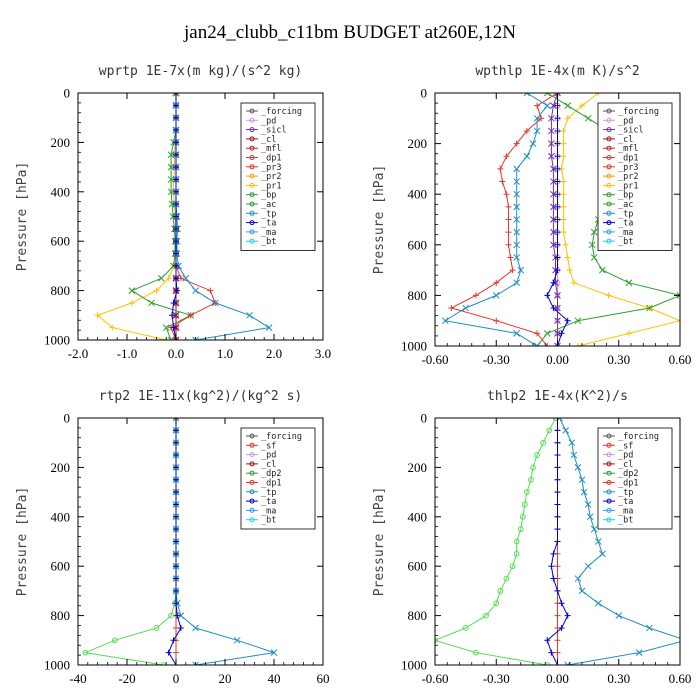 The width and height of the screenshot is (700, 700). I want to click on series-line-pr1, so click(136, 216).